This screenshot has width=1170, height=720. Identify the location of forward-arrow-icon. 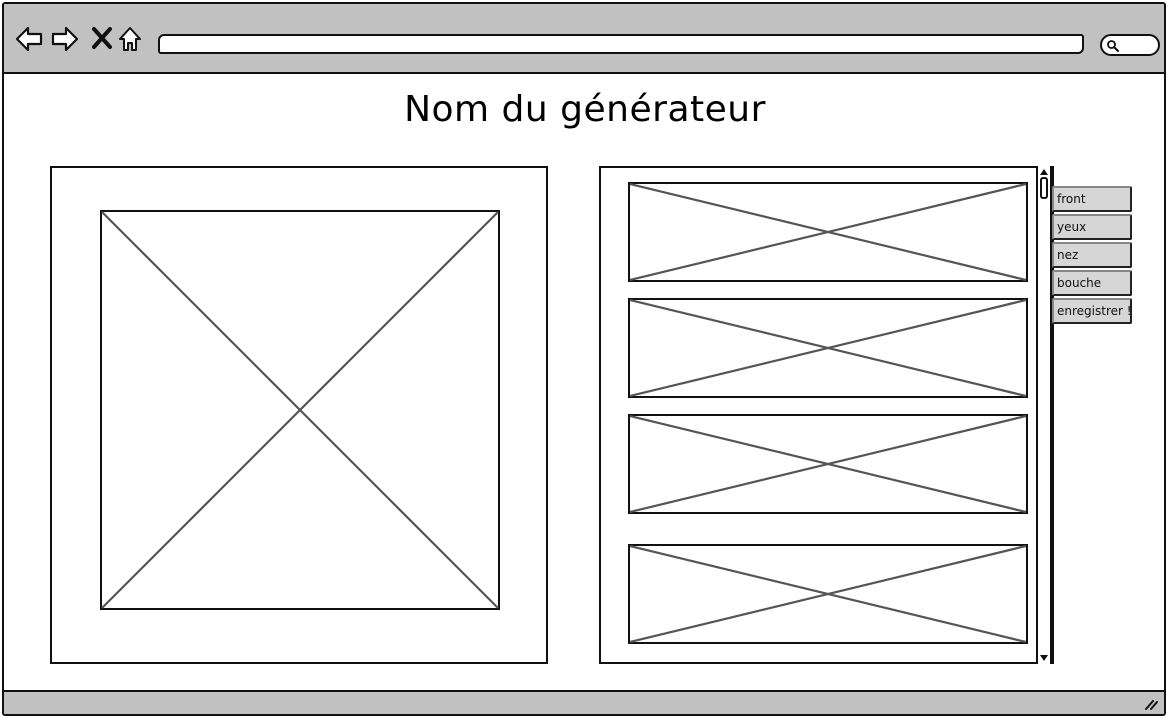
(65, 39).